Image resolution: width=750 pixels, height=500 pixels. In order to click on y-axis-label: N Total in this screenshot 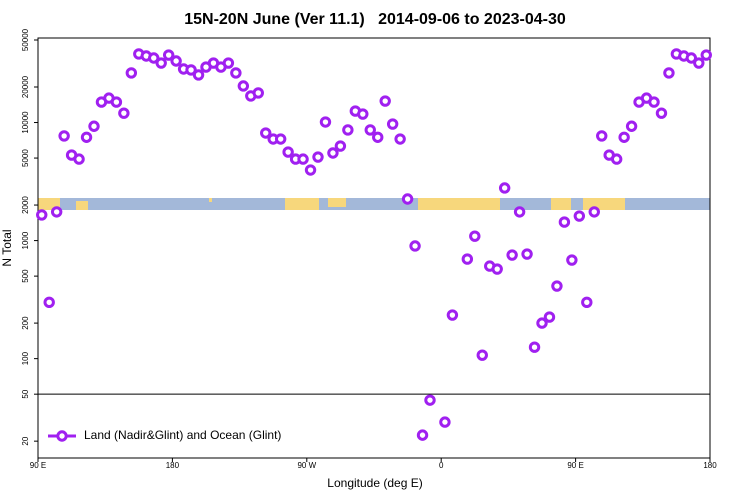, I will do `click(7, 247)`.